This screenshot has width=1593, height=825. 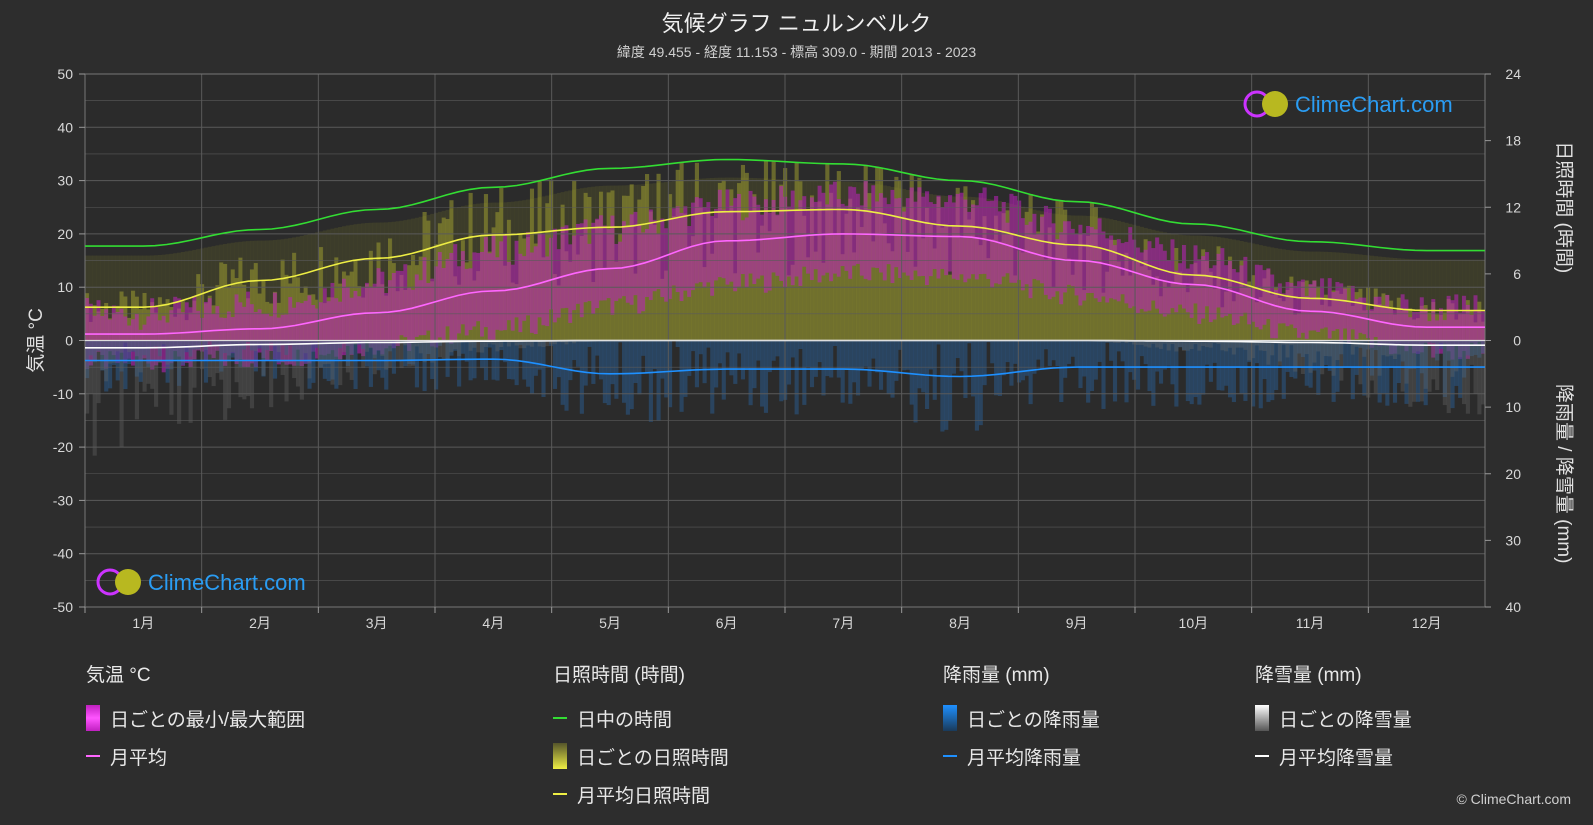 I want to click on legend-sunshine-avg: 月平均日照時間, so click(x=641, y=794).